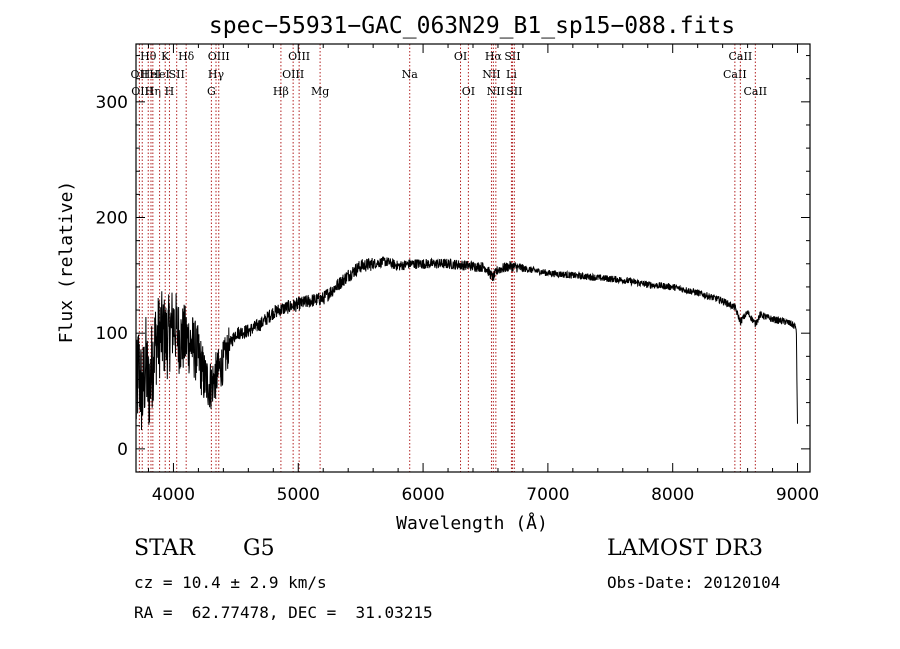 This screenshot has width=900, height=649. What do you see at coordinates (320, 91) in the screenshot?
I see `line-marker-label: Mg` at bounding box center [320, 91].